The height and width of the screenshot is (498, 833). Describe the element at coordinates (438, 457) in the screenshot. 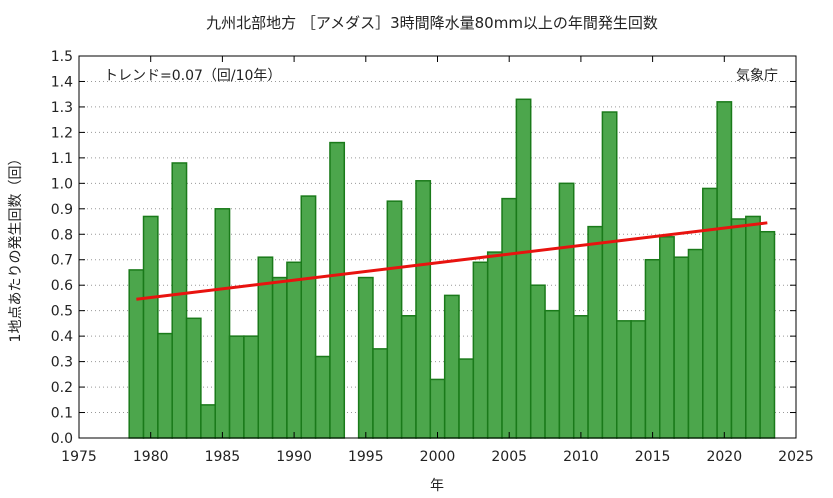

I see `x-tick-label: 2000` at that location.